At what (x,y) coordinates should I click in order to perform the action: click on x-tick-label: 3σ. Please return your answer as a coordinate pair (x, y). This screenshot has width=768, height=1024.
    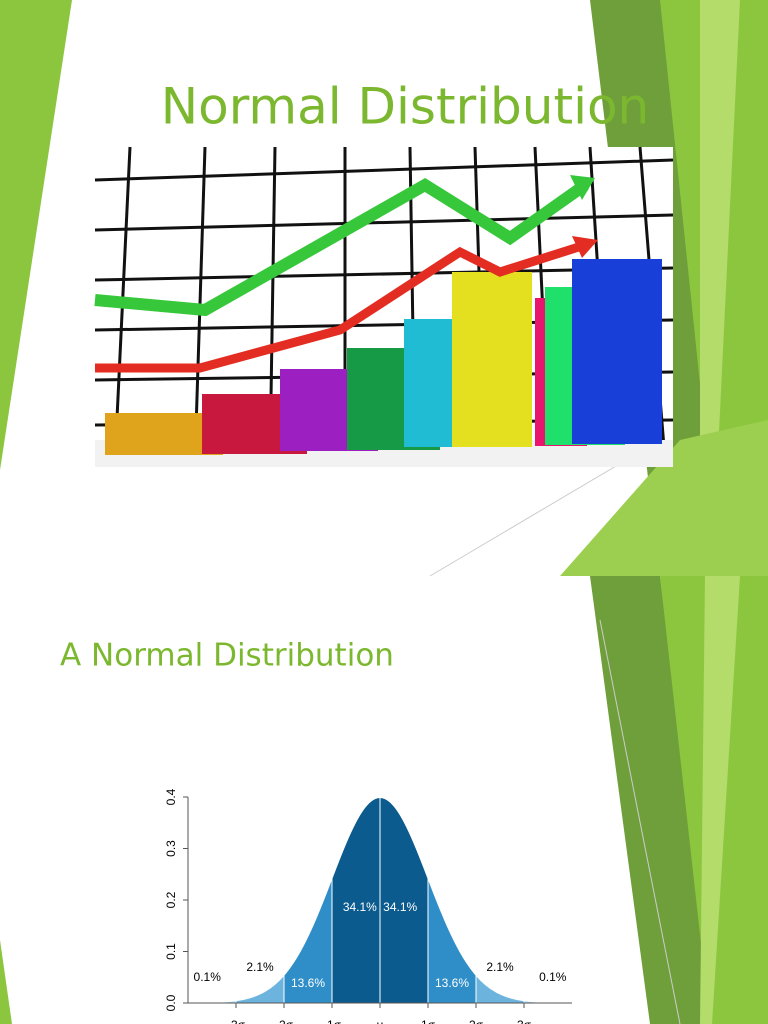
    Looking at the image, I should click on (524, 1021).